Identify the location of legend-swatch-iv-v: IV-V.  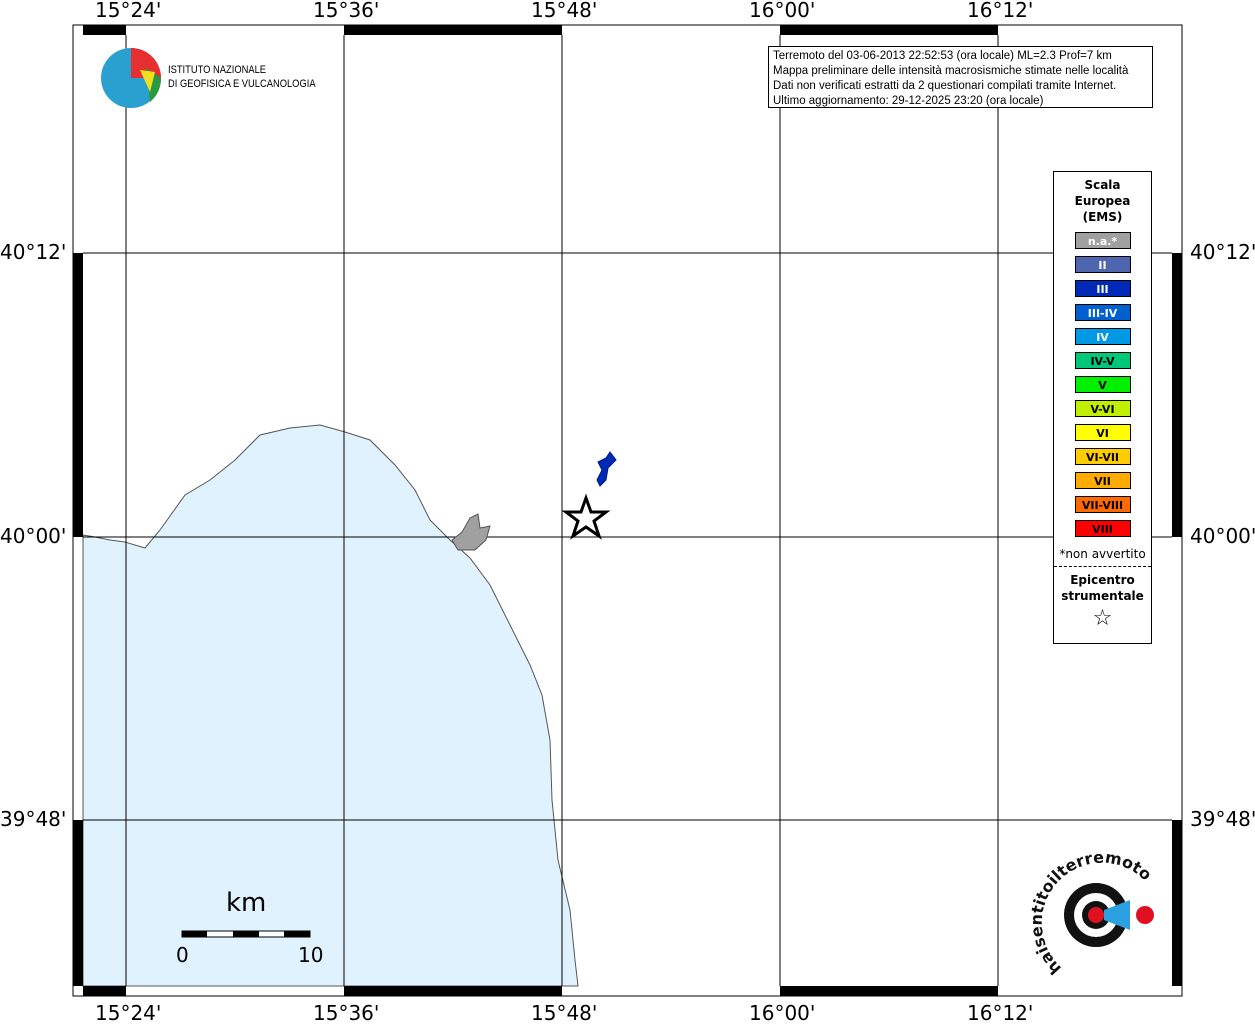
(1102, 360).